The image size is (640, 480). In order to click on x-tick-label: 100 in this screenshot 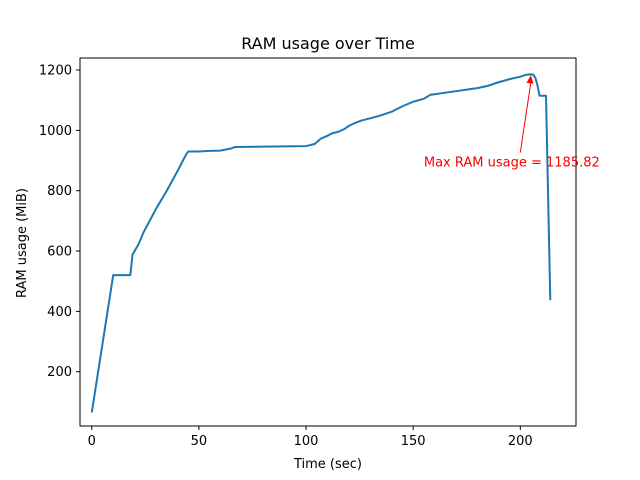, I will do `click(306, 441)`.